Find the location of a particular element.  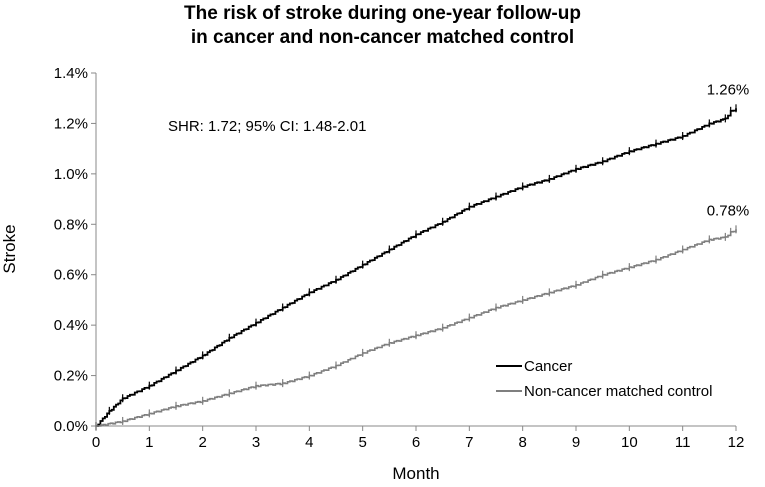

x-tick-label: 6 is located at coordinates (416, 442).